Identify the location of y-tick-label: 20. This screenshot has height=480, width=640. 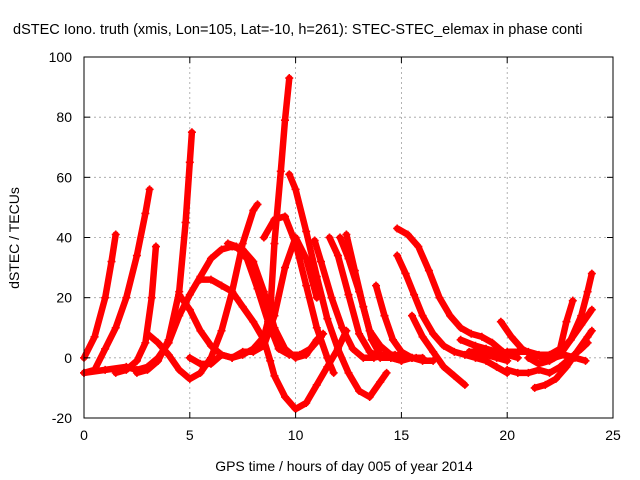
(64, 298).